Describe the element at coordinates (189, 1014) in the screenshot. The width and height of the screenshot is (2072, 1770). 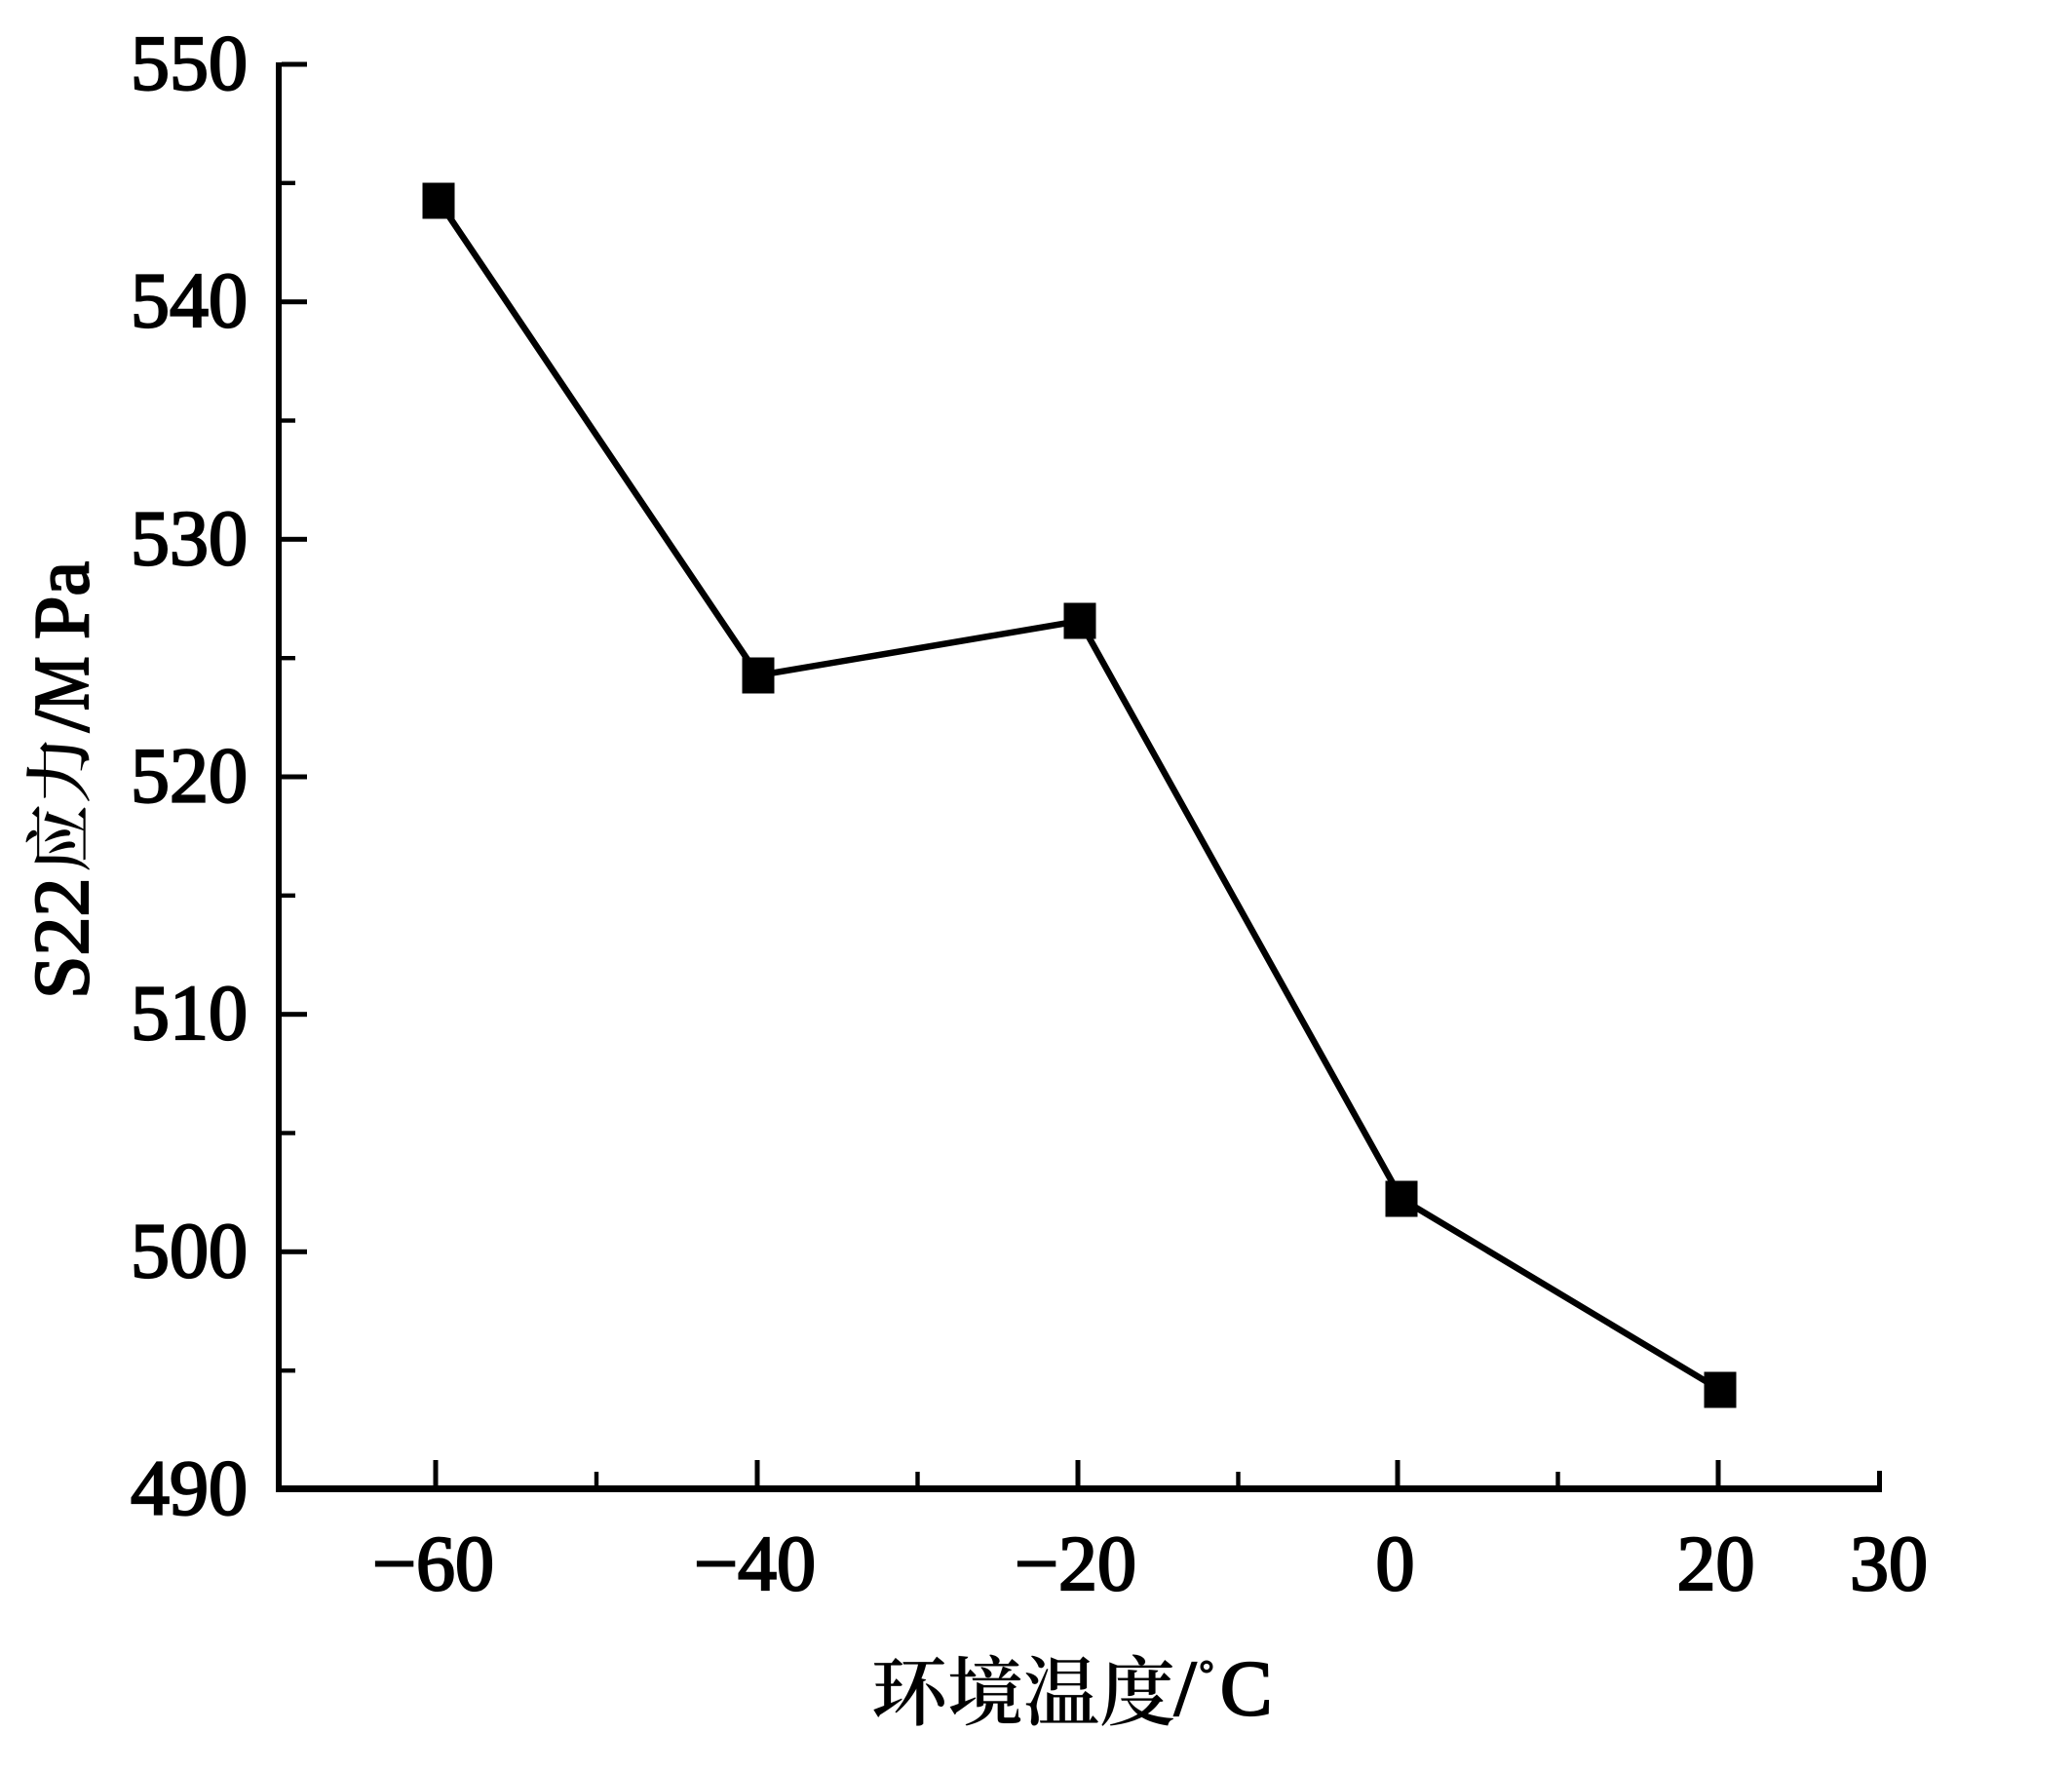
I see `svg-text: 510` at that location.